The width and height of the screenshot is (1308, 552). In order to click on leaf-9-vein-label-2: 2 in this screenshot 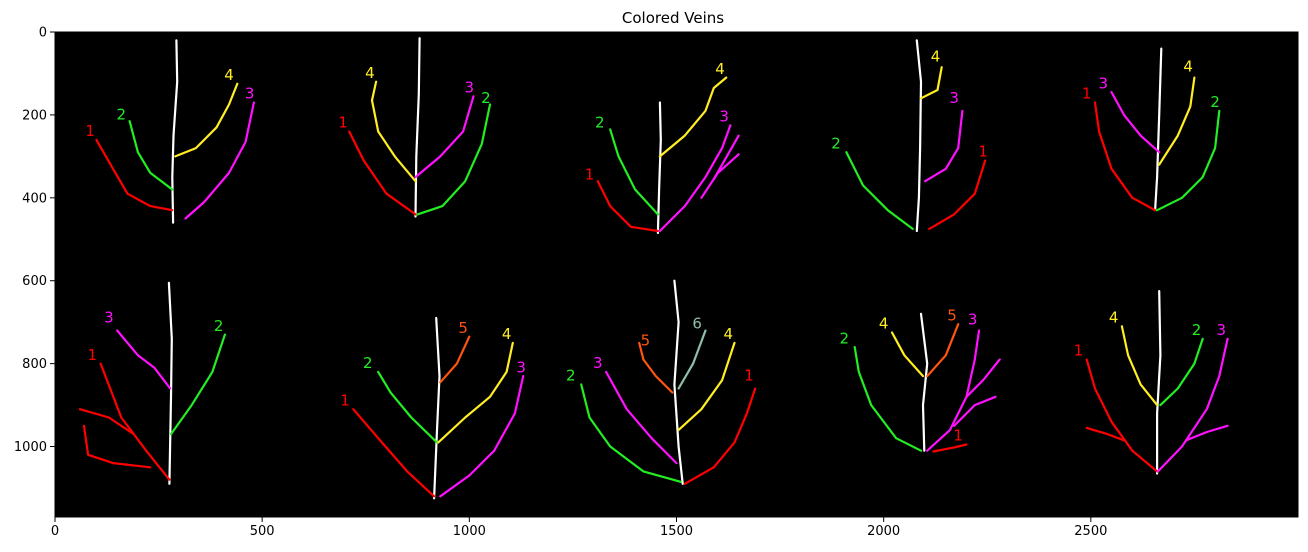, I will do `click(845, 338)`.